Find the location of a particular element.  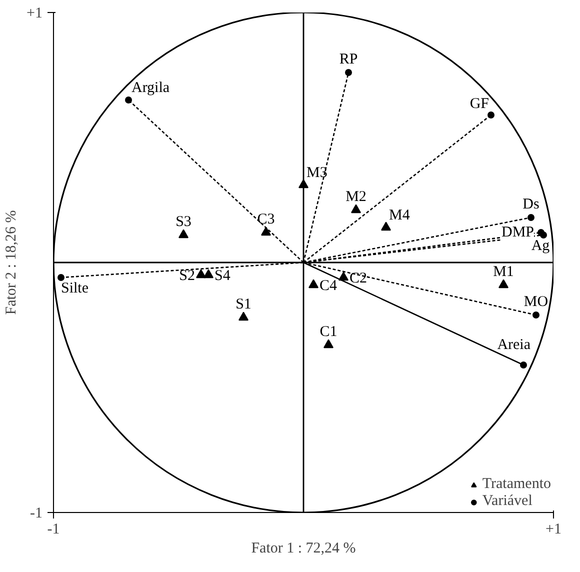

y-axis-title: Fator 2 : 18,26 % is located at coordinates (12, 262).